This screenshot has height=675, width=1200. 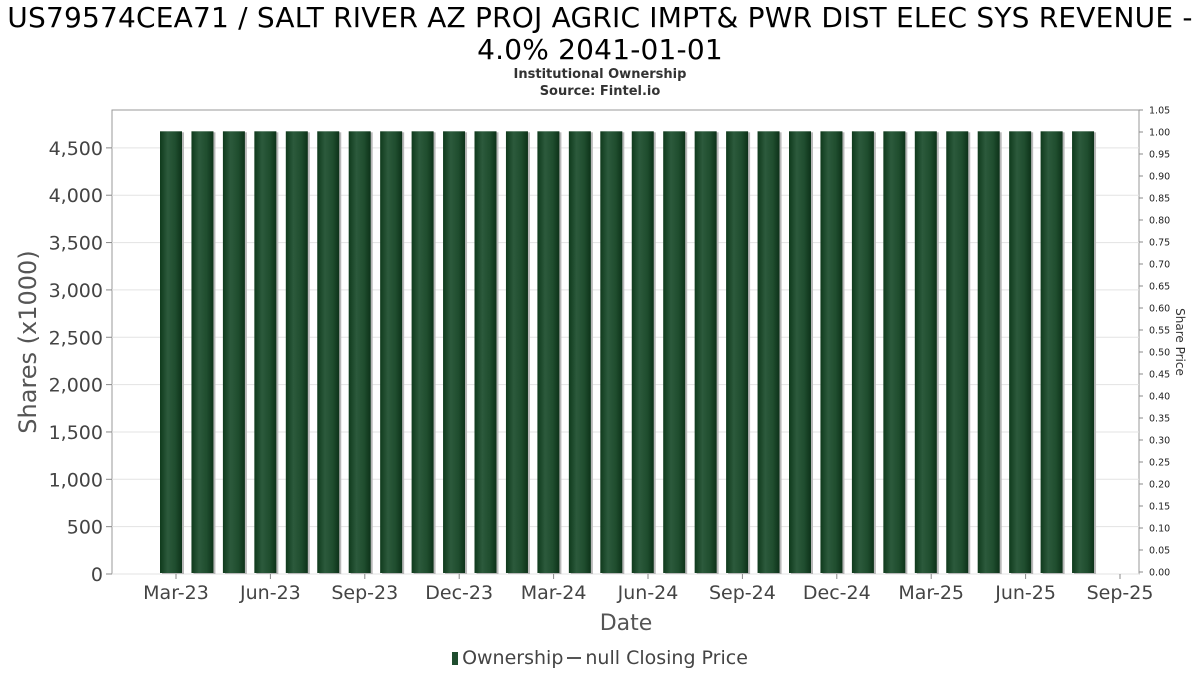 What do you see at coordinates (76, 386) in the screenshot?
I see `y-tick-label: 2,000` at bounding box center [76, 386].